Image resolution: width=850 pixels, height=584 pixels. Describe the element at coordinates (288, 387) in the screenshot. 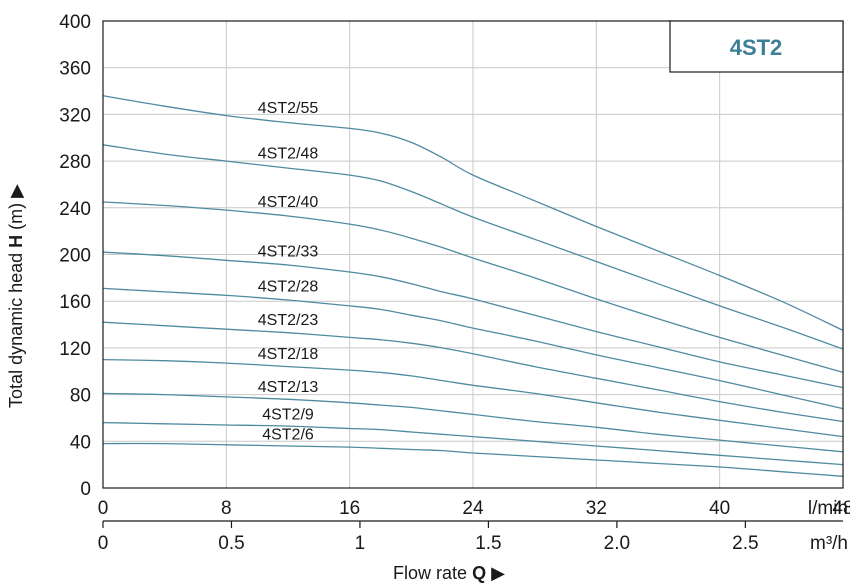

I see `series-label: 4ST2/13` at that location.